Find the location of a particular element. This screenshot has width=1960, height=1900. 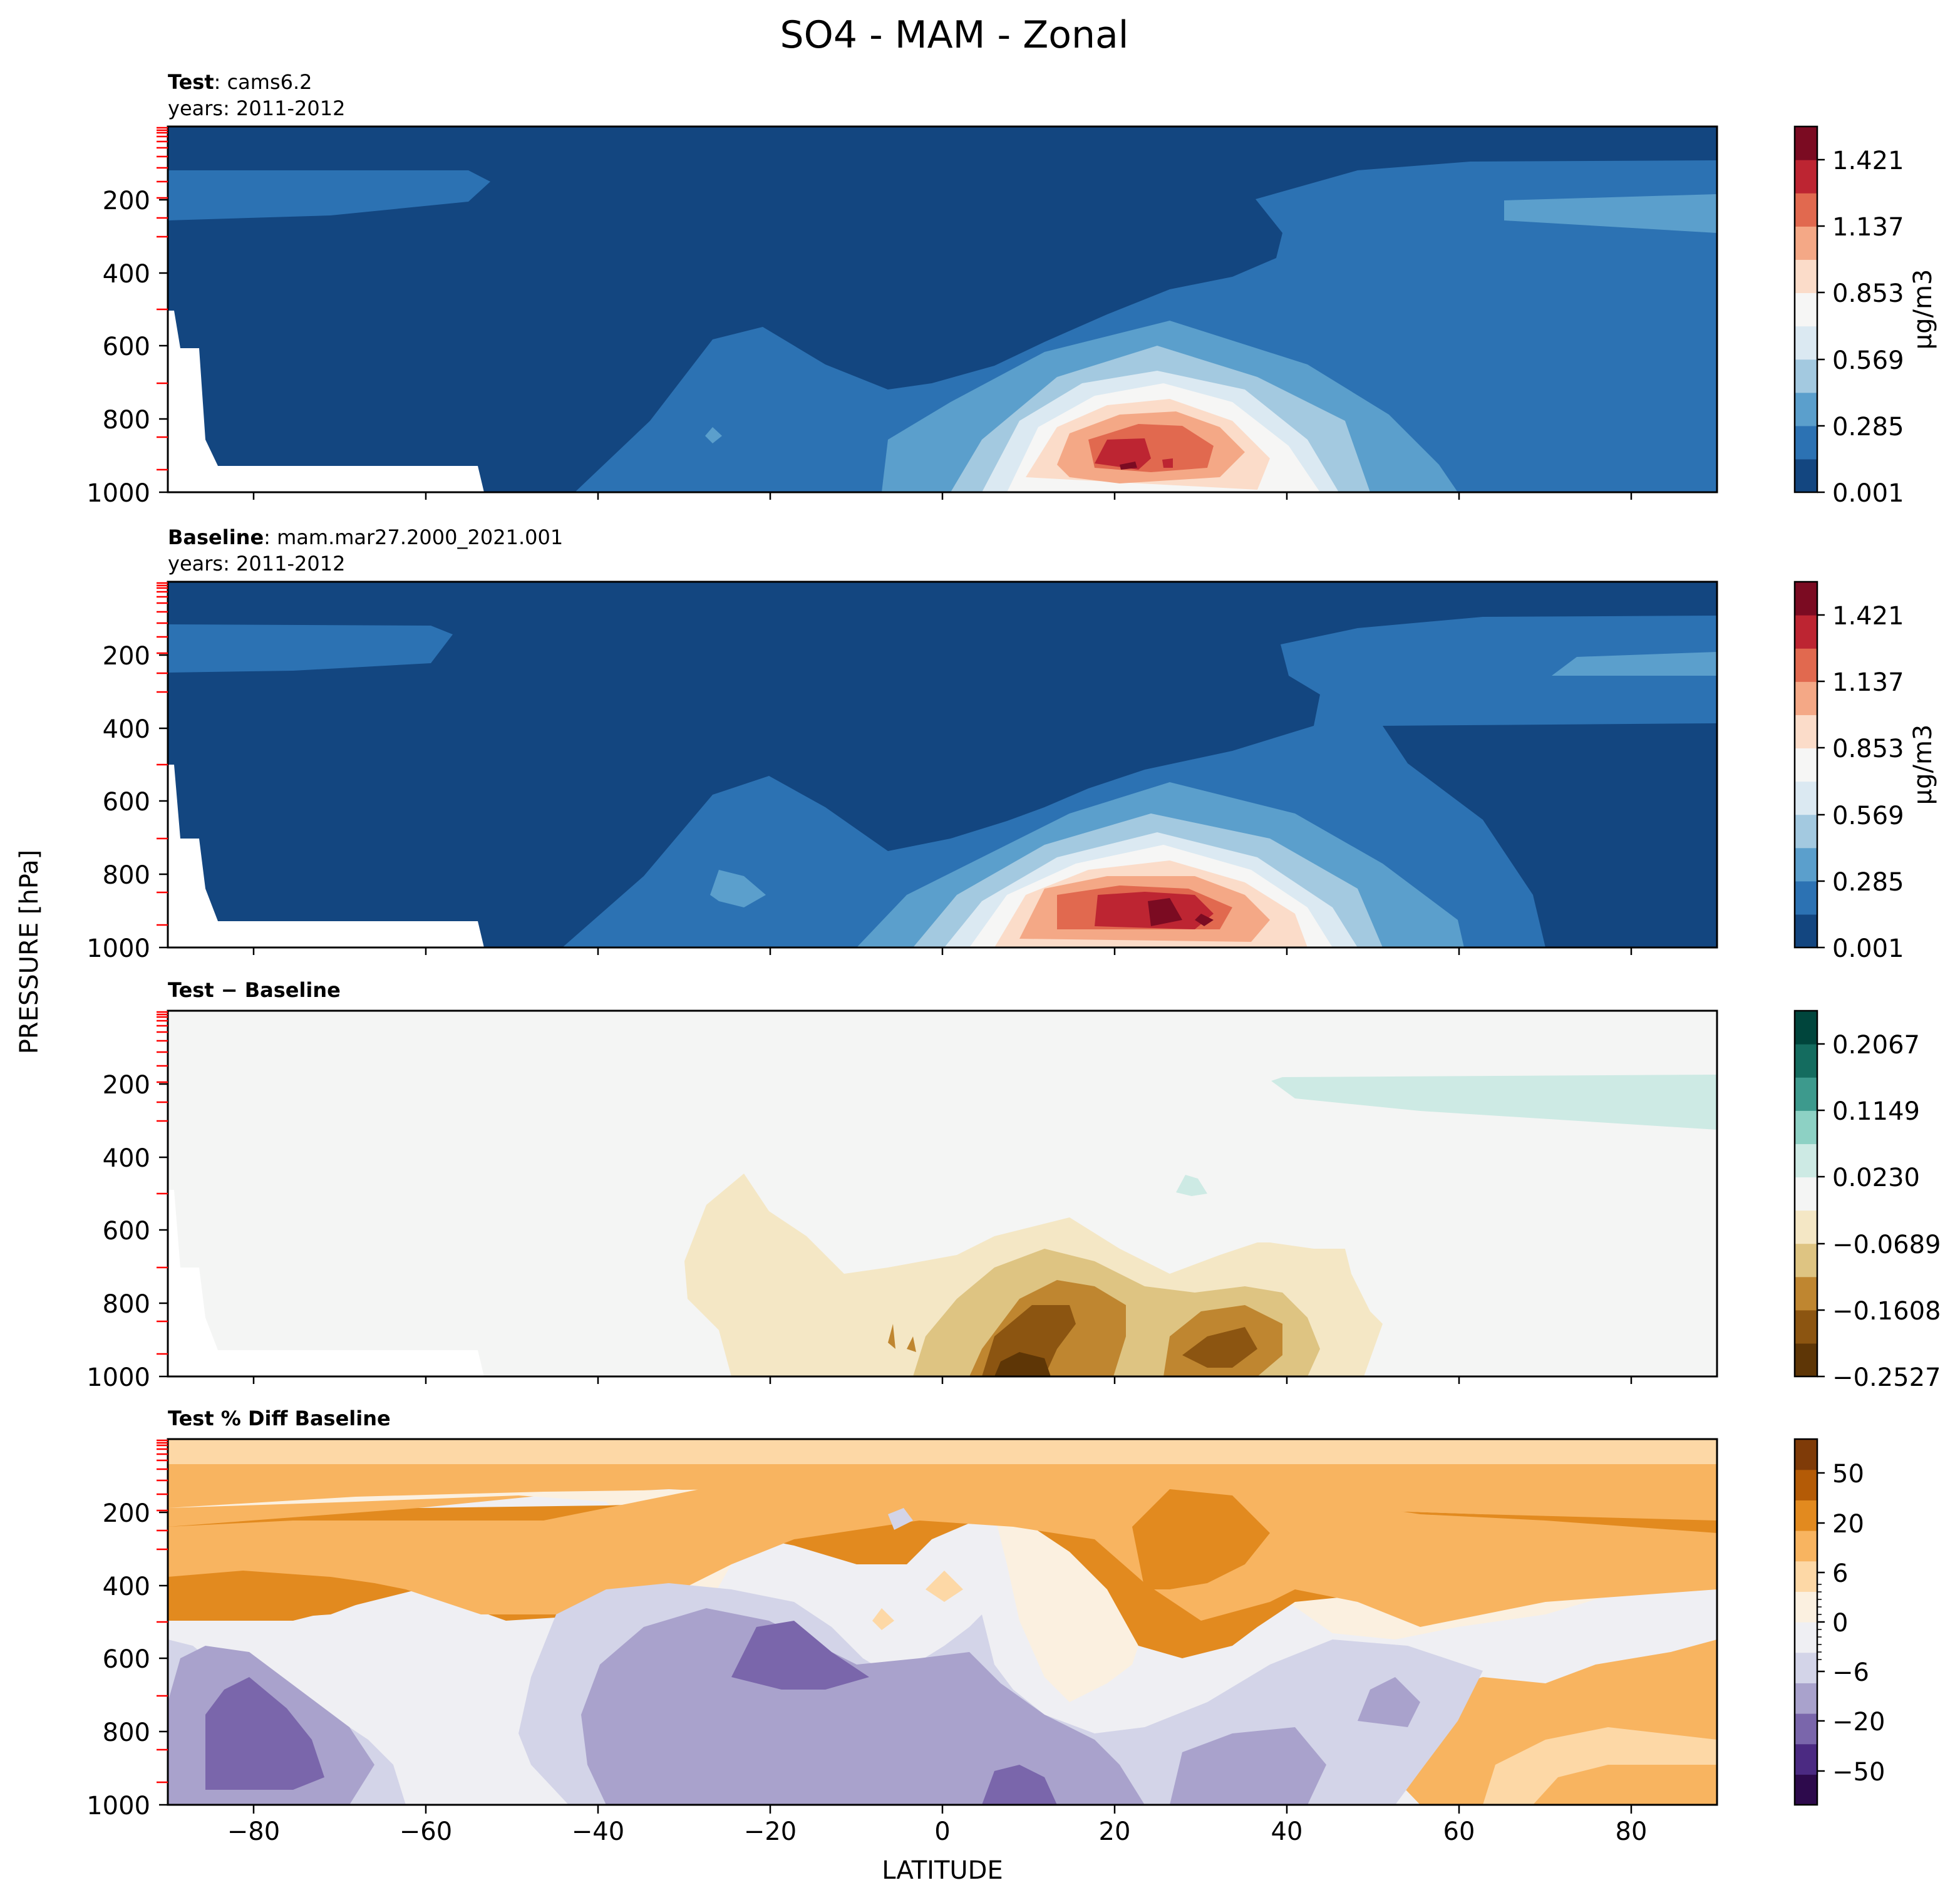

panel-pctdiff-label: Test % Diff Baseline is located at coordinates (279, 1418).